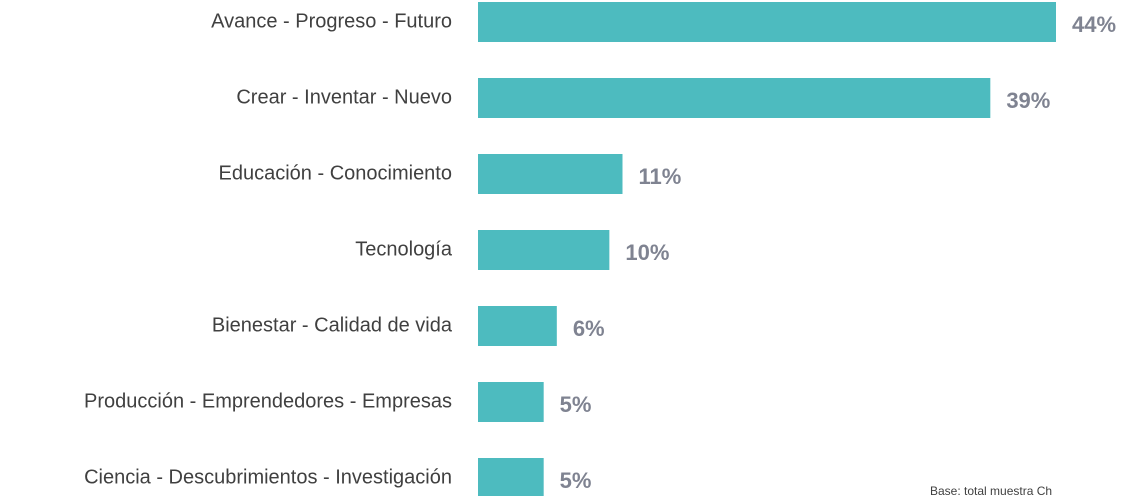 This screenshot has width=1130, height=496. I want to click on value-label: 10%, so click(647, 252).